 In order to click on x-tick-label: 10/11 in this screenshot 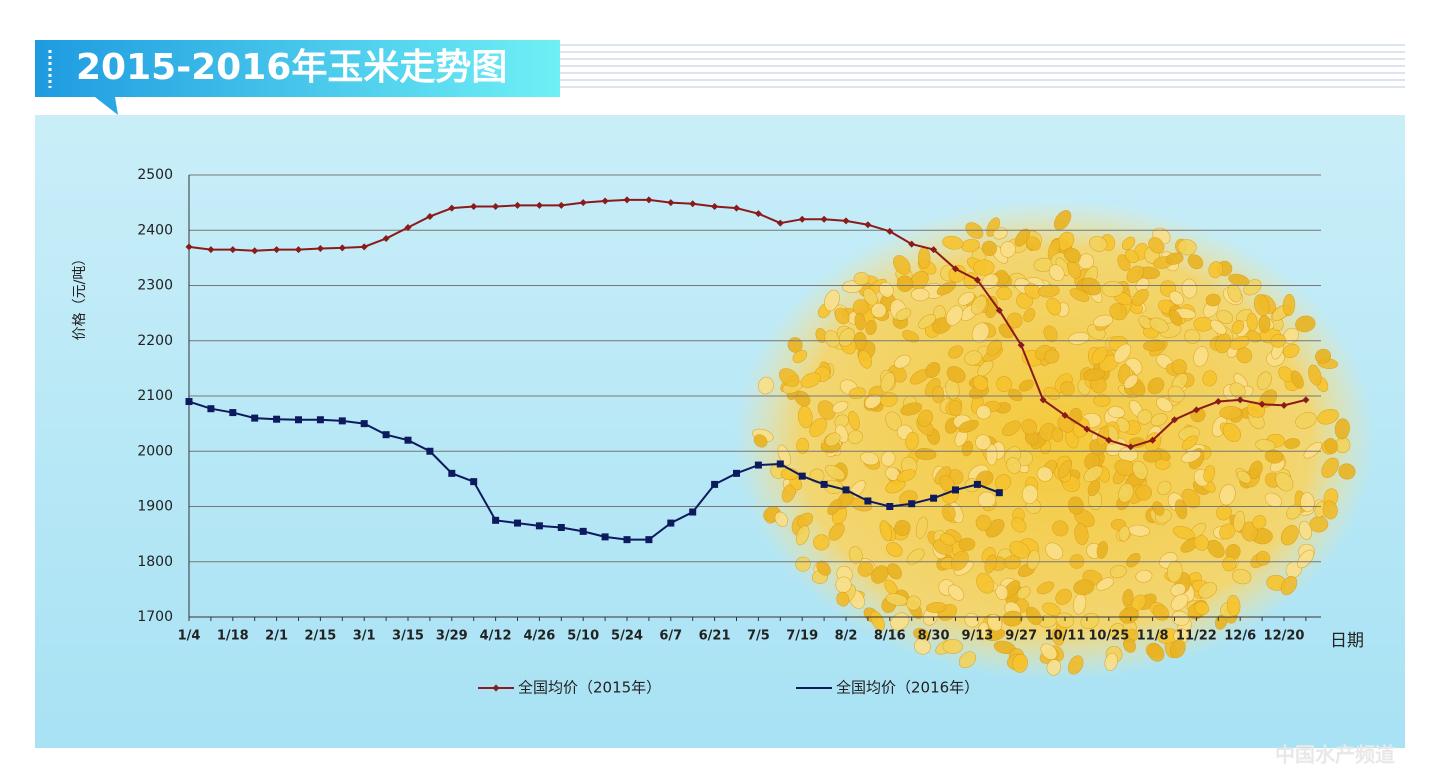, I will do `click(1065, 636)`.